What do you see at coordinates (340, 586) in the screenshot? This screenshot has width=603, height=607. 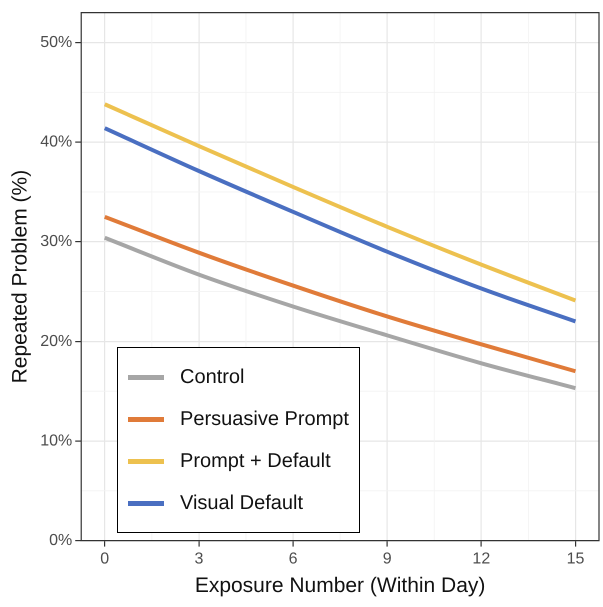 I see `x-axis-title: Exposure Number (Within Day)` at bounding box center [340, 586].